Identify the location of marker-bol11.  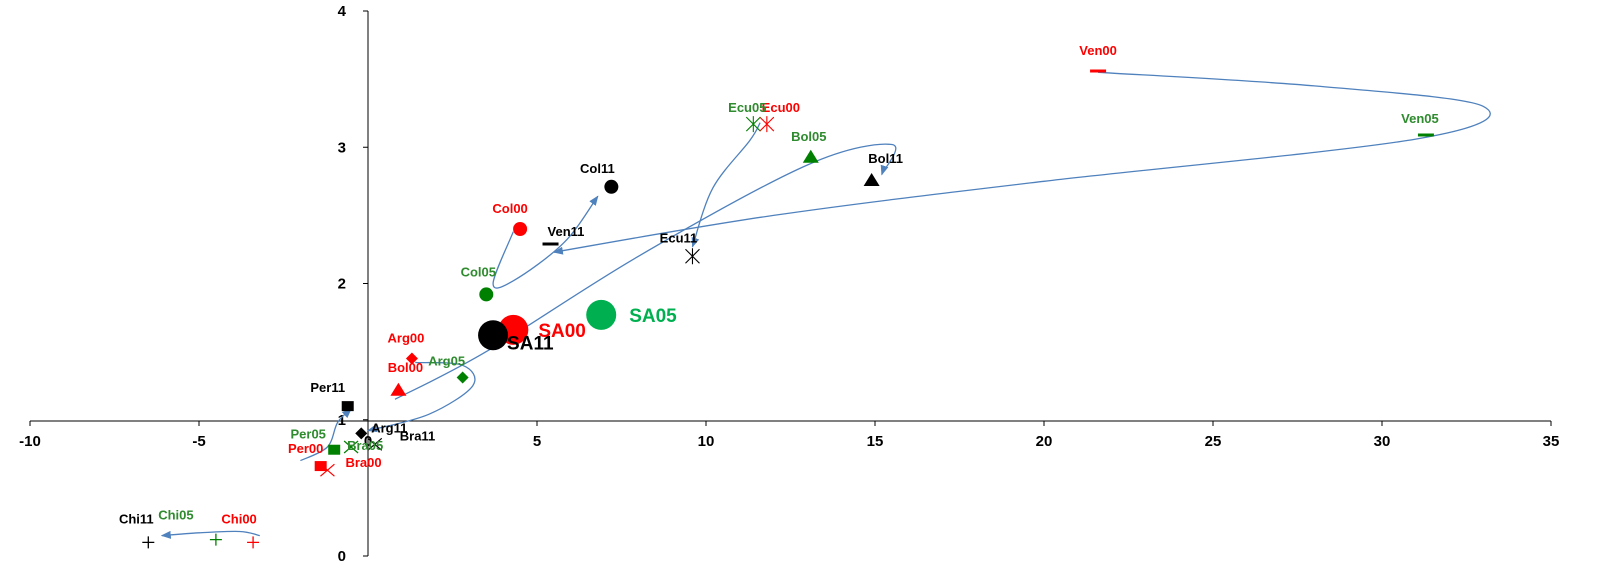
(871, 179).